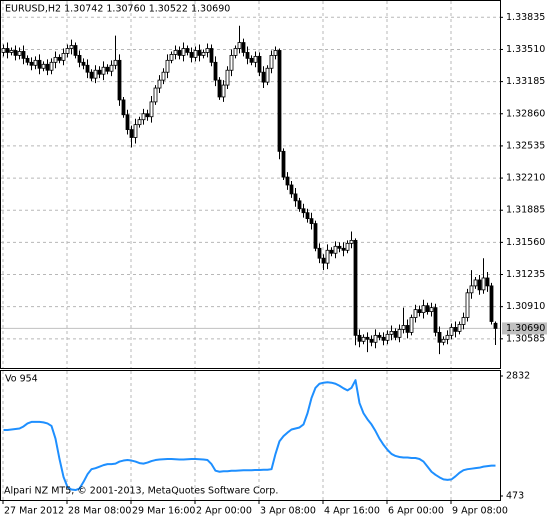  I want to click on x-tick-label: 3 Apr 08:00, so click(288, 511).